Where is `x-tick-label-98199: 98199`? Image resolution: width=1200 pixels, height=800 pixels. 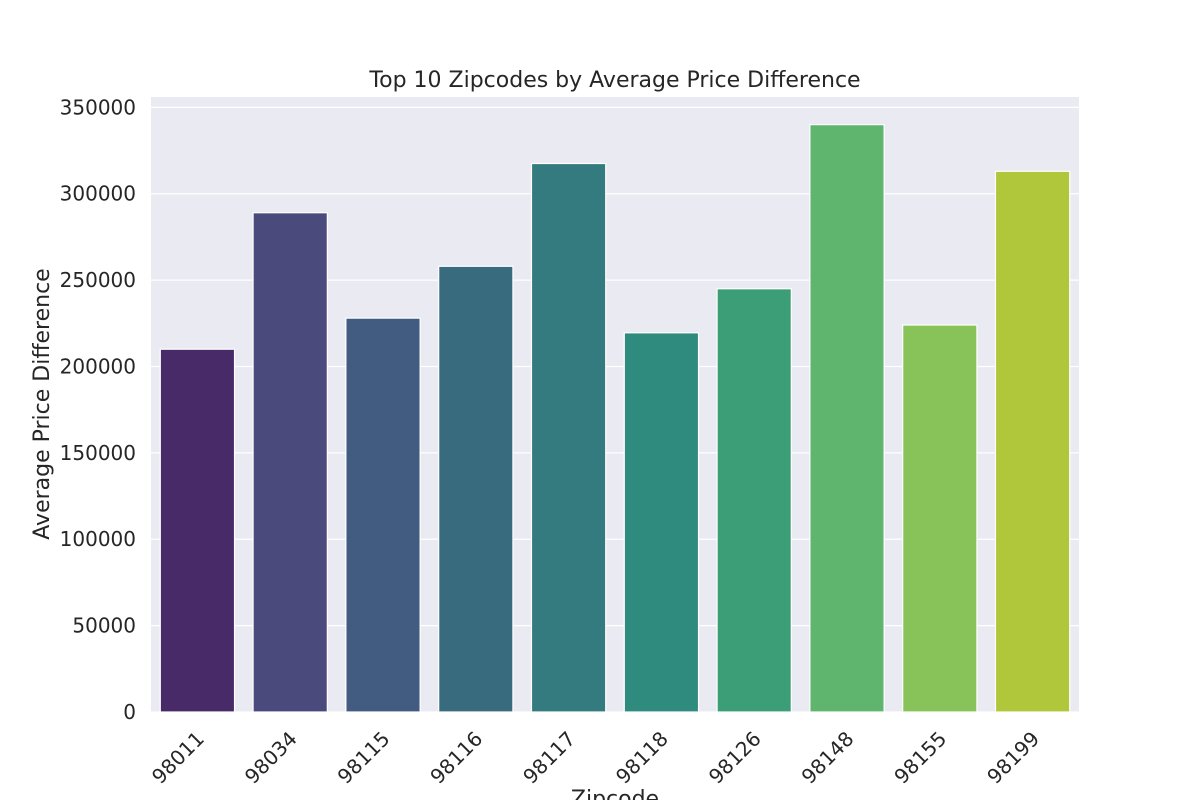
x-tick-label-98199: 98199 is located at coordinates (1013, 758).